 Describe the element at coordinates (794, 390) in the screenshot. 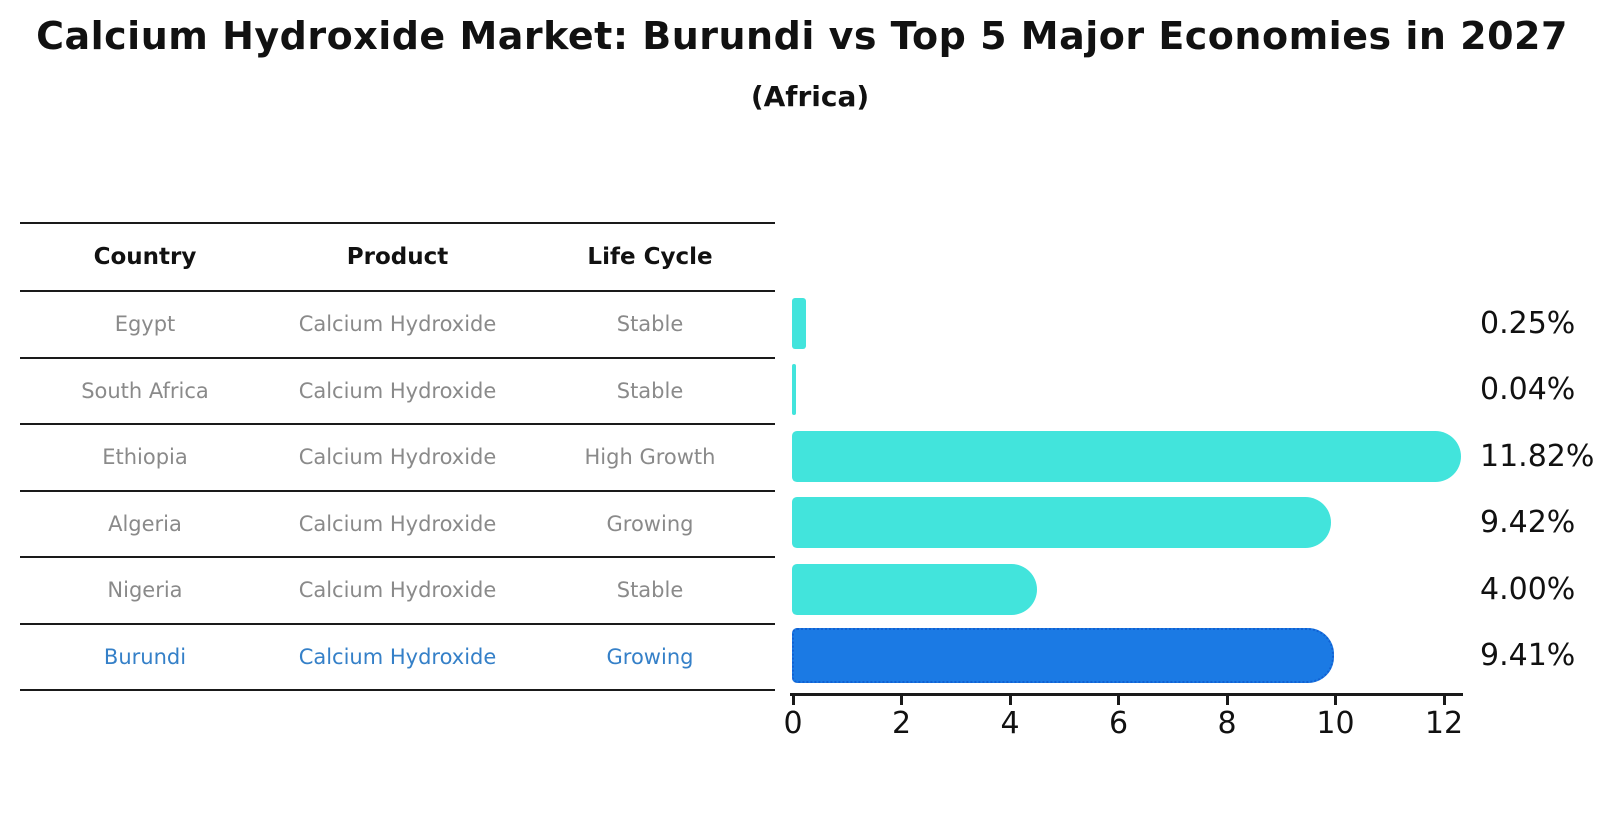

I see `bar-south-africa` at that location.